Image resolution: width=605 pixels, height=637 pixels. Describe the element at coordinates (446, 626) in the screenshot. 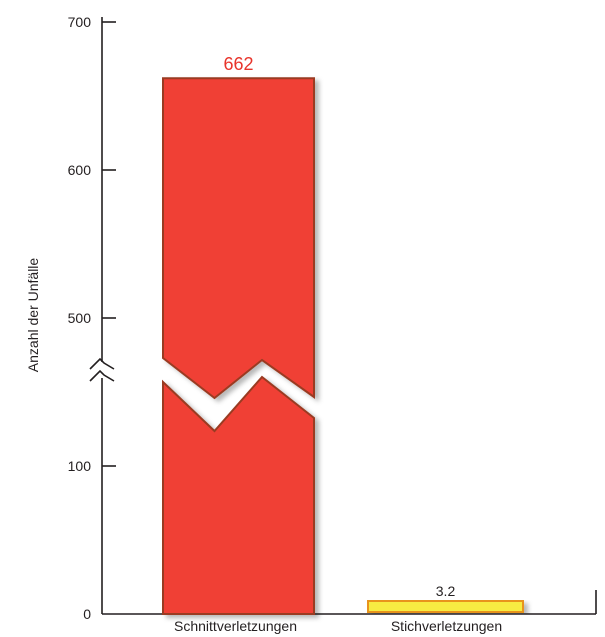

I see `category-label: Stichverletzungen` at that location.